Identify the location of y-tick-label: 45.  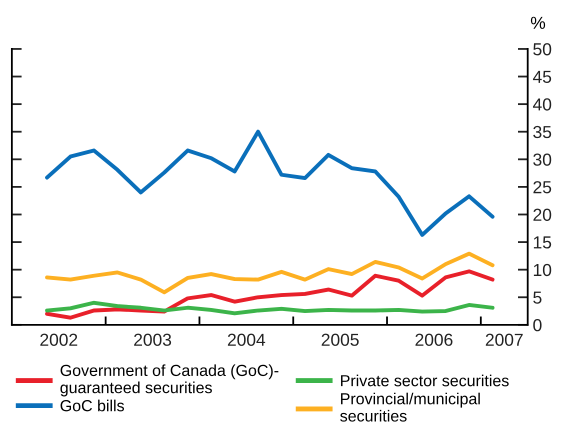
(542, 76).